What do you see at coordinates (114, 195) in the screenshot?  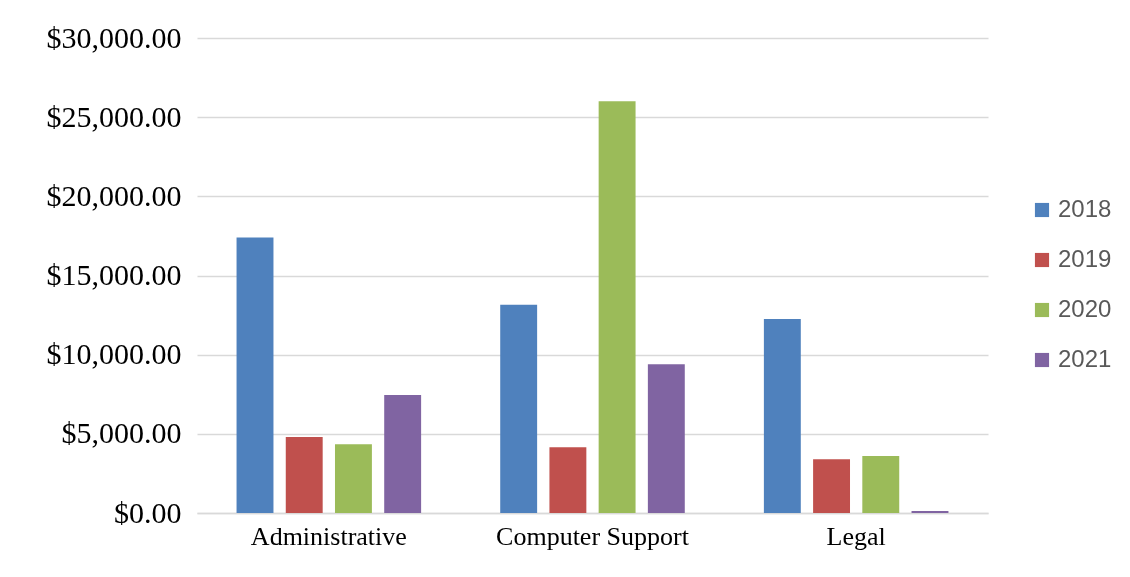 I see `y-tick-label: $20,000.00` at bounding box center [114, 195].